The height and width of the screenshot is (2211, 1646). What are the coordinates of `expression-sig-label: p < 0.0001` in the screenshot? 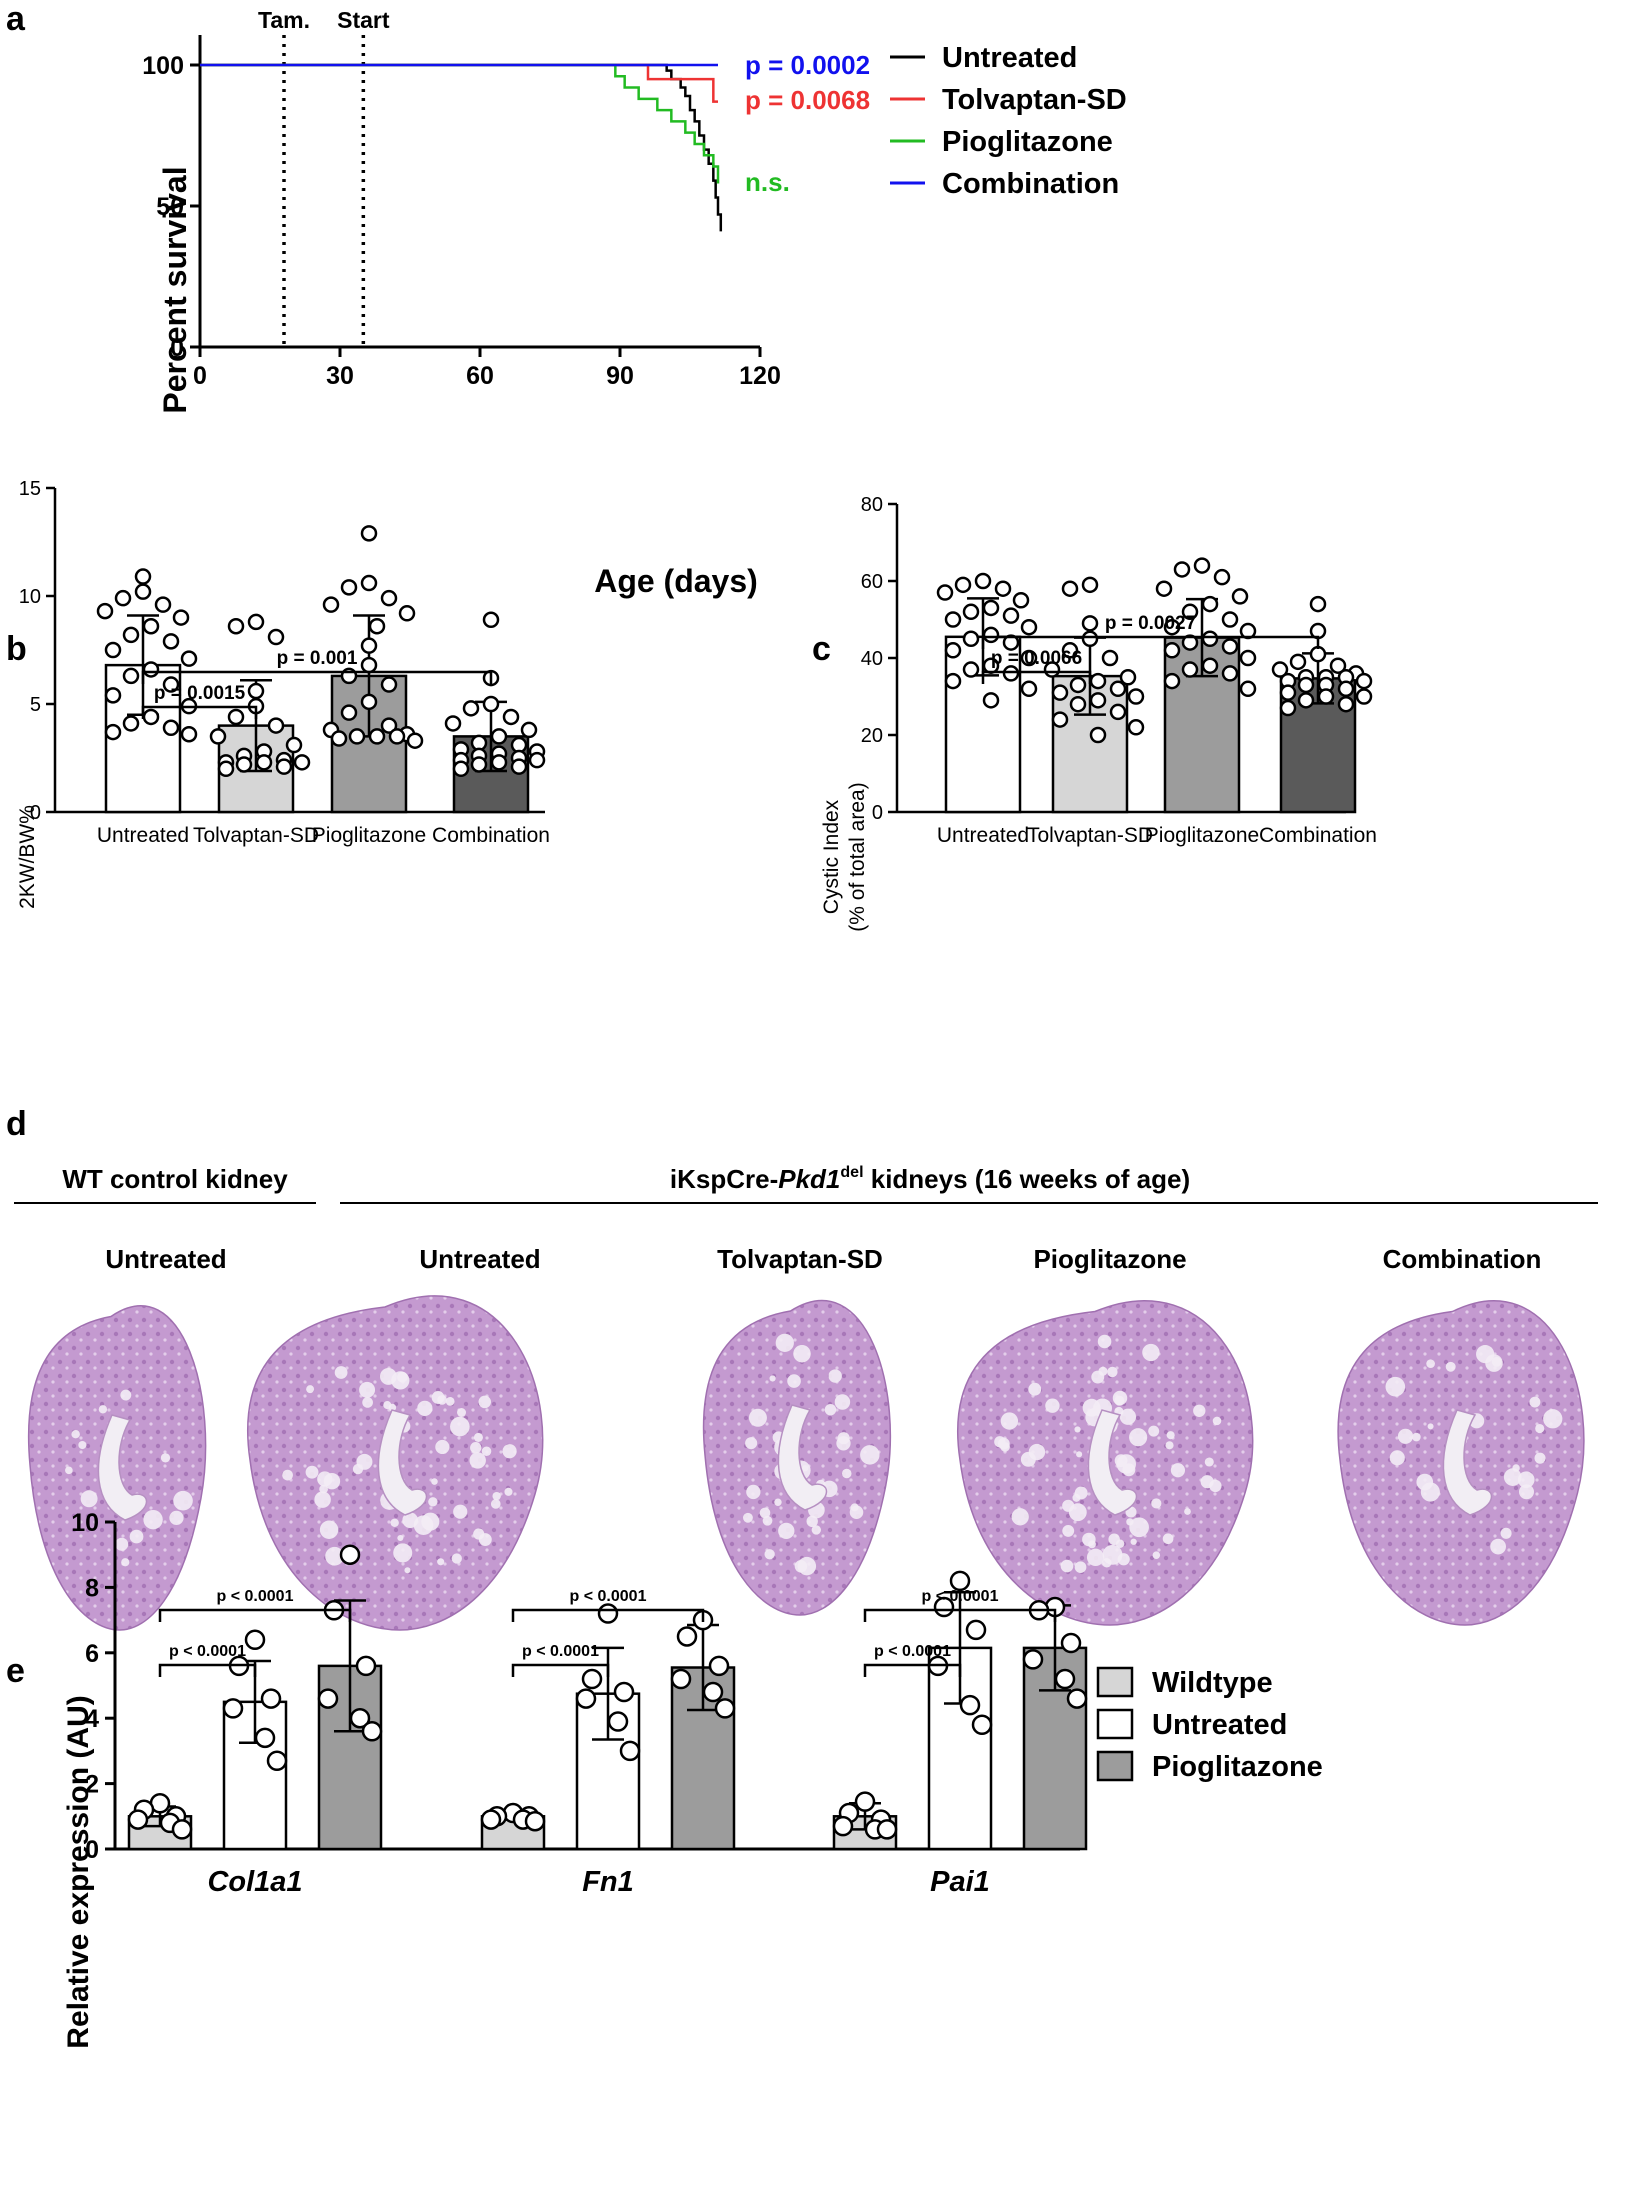 It's located at (207, 1651).